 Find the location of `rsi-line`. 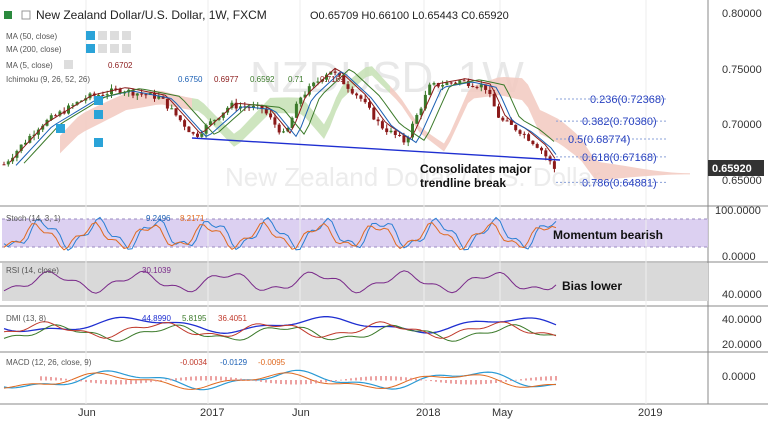

rsi-line is located at coordinates (280, 282).